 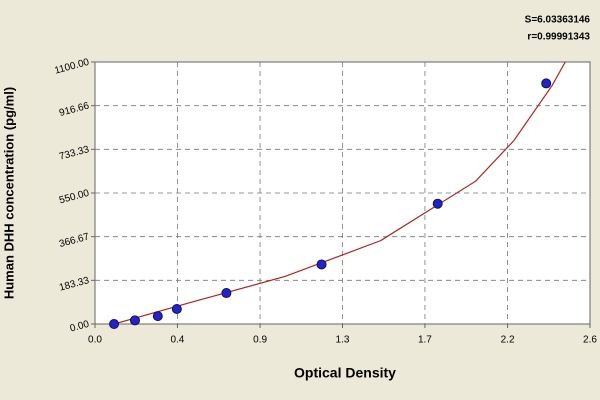 What do you see at coordinates (80, 327) in the screenshot?
I see `y-tick-label: 0.00` at bounding box center [80, 327].